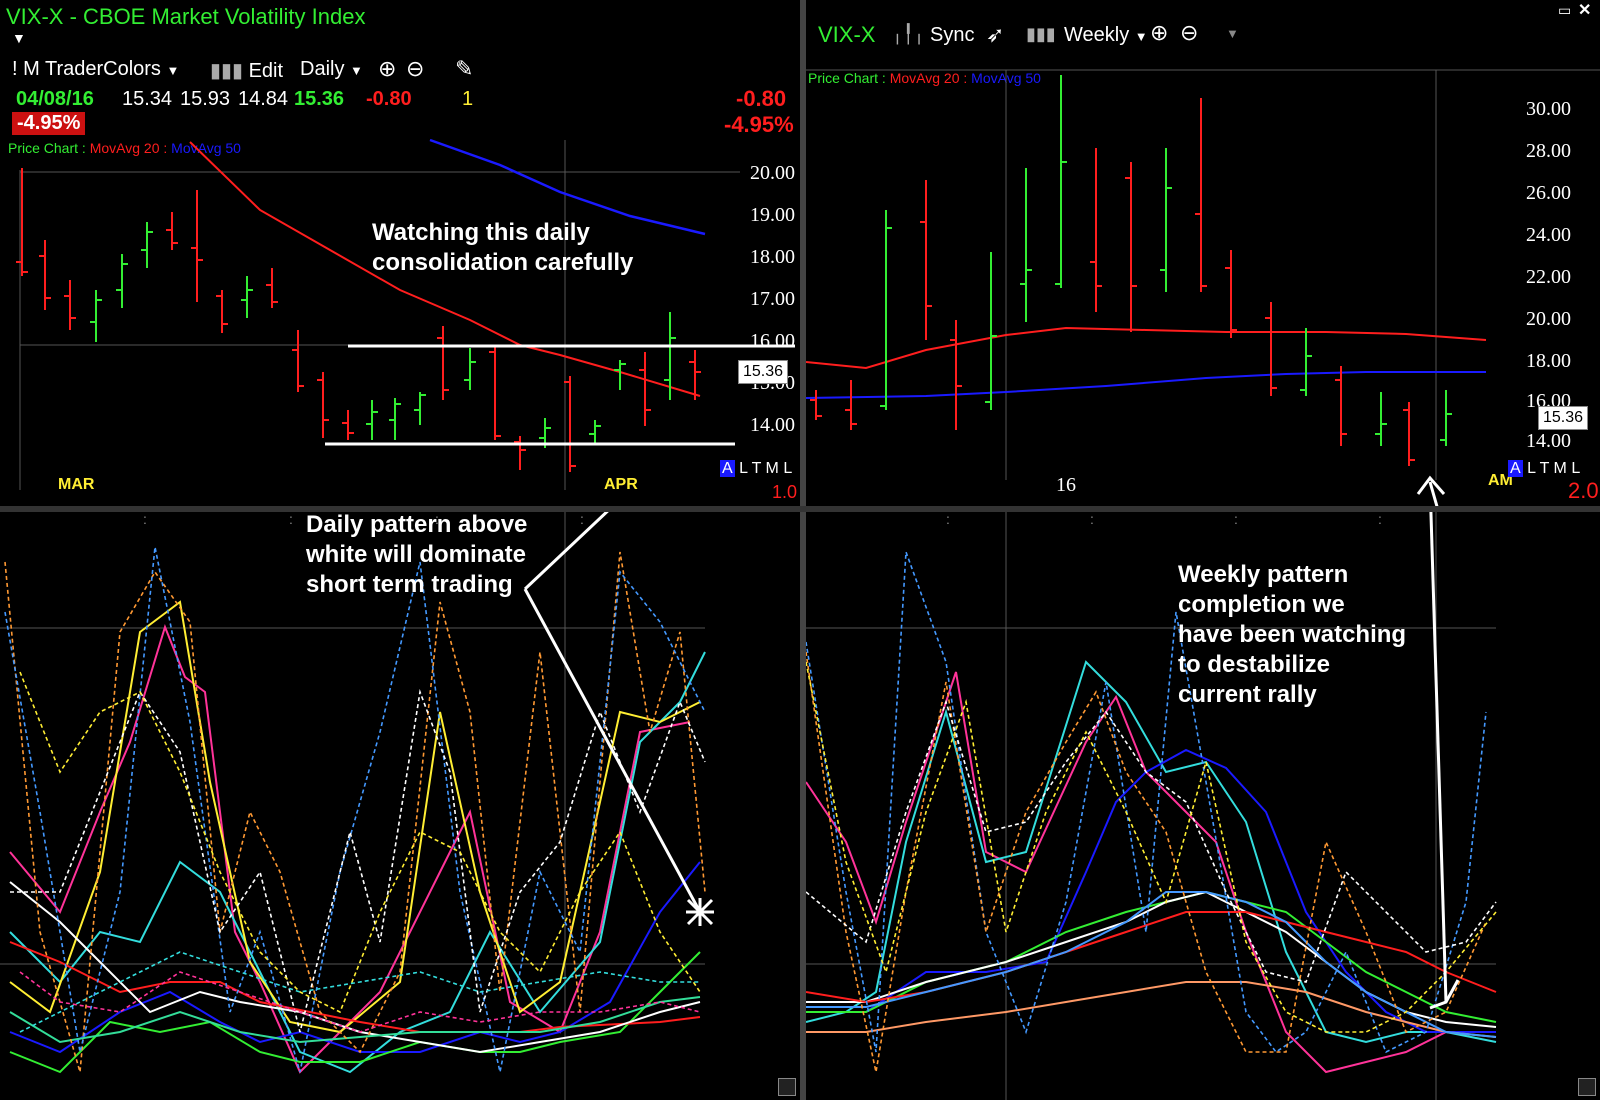  Describe the element at coordinates (1548, 109) in the screenshot. I see `y-tick: 30.00` at that location.